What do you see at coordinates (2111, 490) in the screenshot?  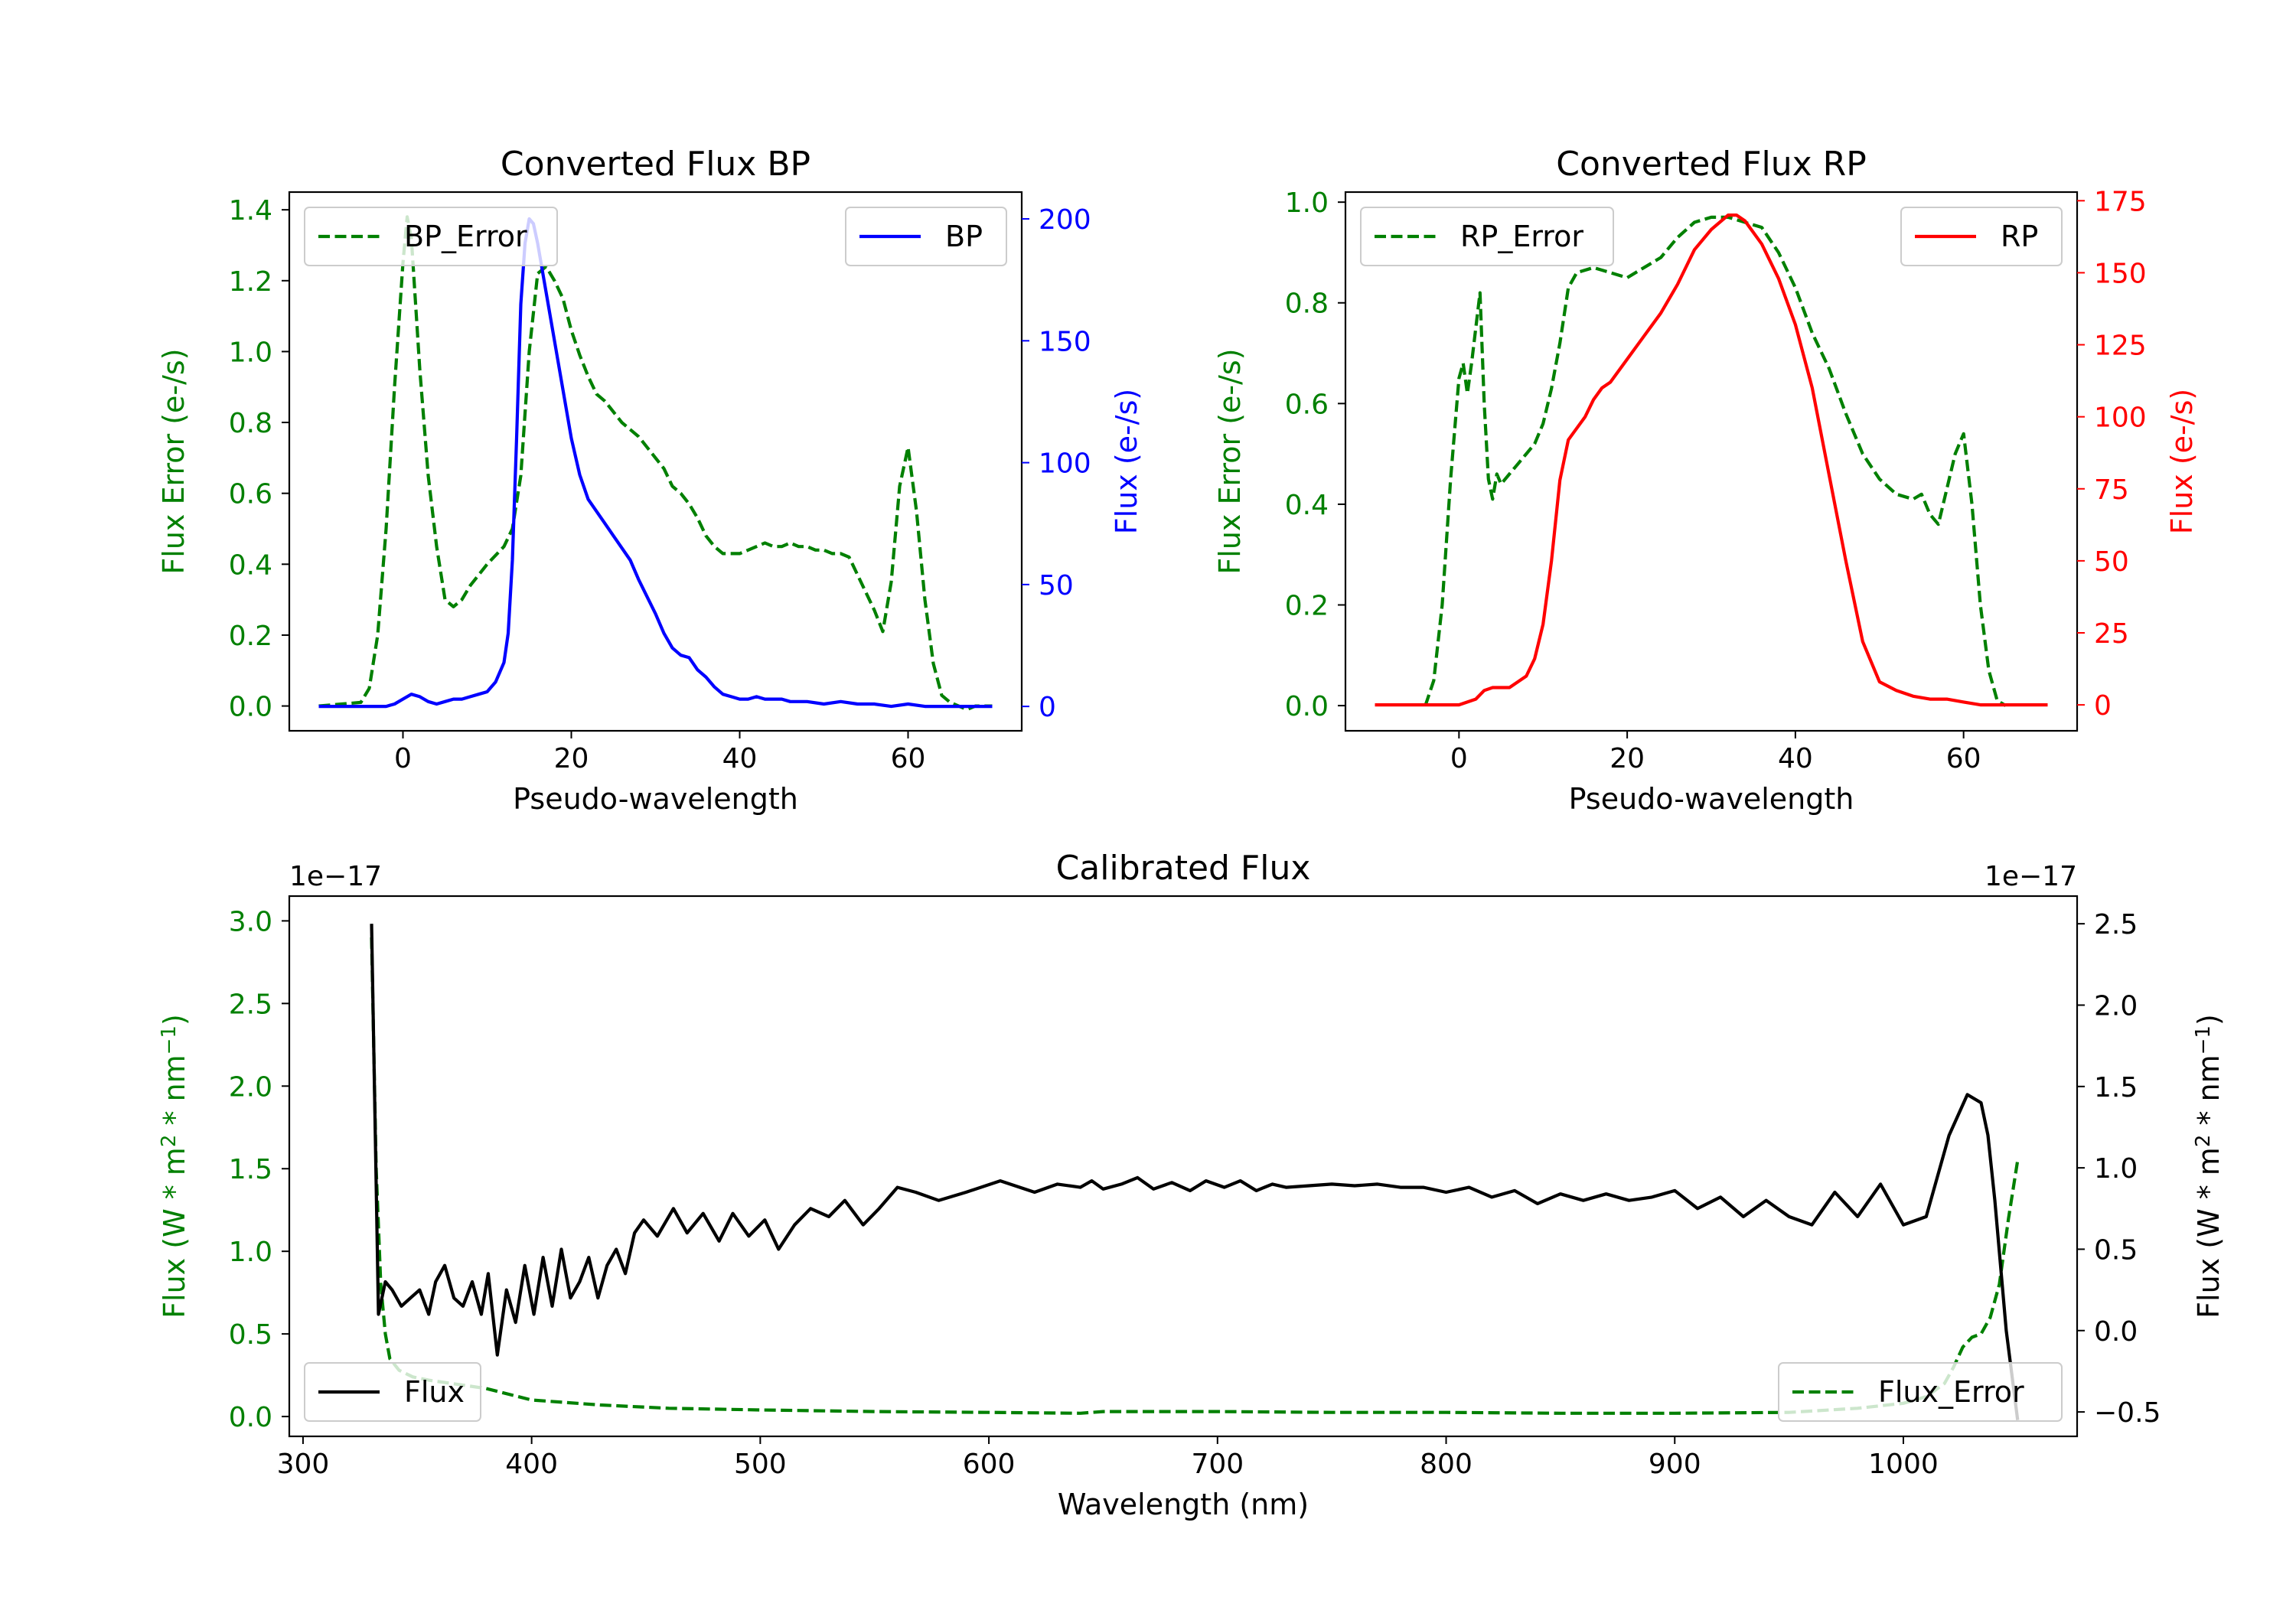 I see `rp-ytick-right-label: 75` at bounding box center [2111, 490].